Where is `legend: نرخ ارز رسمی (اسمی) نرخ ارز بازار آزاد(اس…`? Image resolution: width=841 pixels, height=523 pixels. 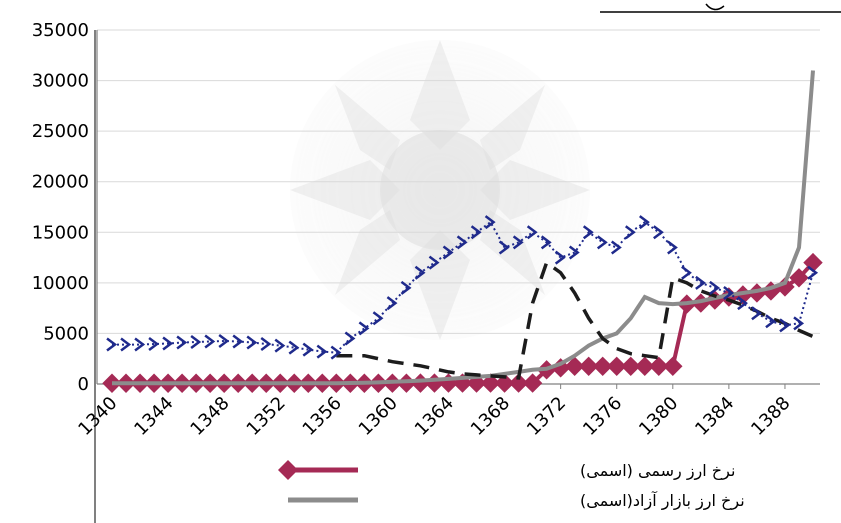
legend: نرخ ارز رسمی (اسمی) نرخ ارز بازار آزاد(اس… is located at coordinates (507, 487).